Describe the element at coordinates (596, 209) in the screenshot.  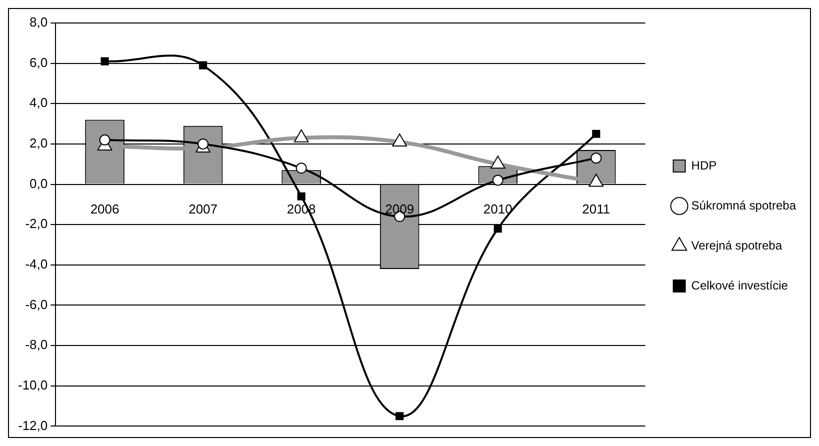
I see `x-tick-label: 2011` at that location.